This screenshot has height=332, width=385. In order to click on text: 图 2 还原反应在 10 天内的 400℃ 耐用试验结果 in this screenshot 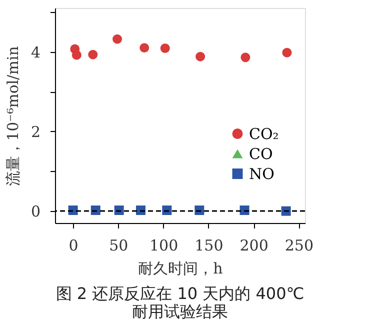, I will do `click(180, 302)`.